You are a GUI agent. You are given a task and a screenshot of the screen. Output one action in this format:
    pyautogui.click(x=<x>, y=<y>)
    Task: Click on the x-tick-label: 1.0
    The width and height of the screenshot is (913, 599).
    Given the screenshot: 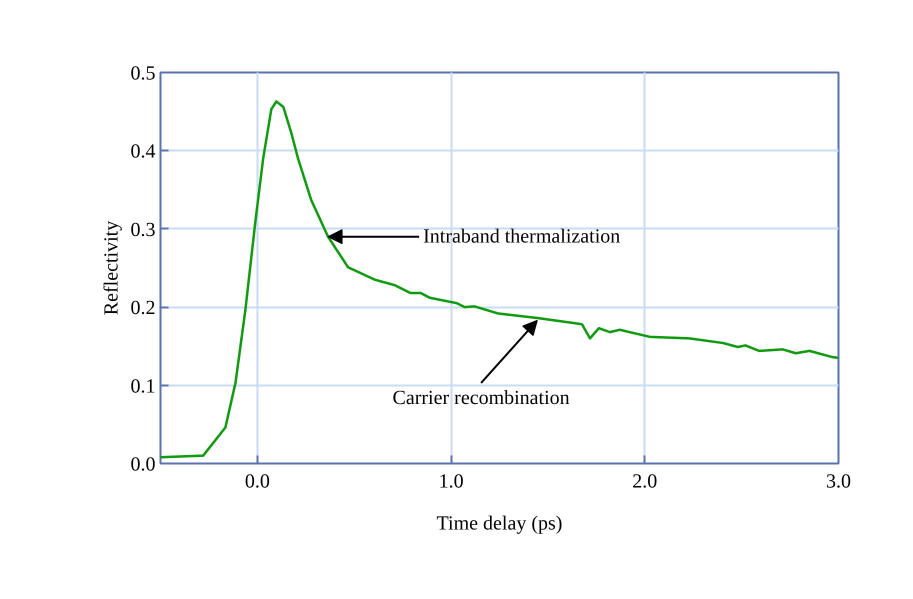 What is the action you would take?
    pyautogui.click(x=451, y=481)
    